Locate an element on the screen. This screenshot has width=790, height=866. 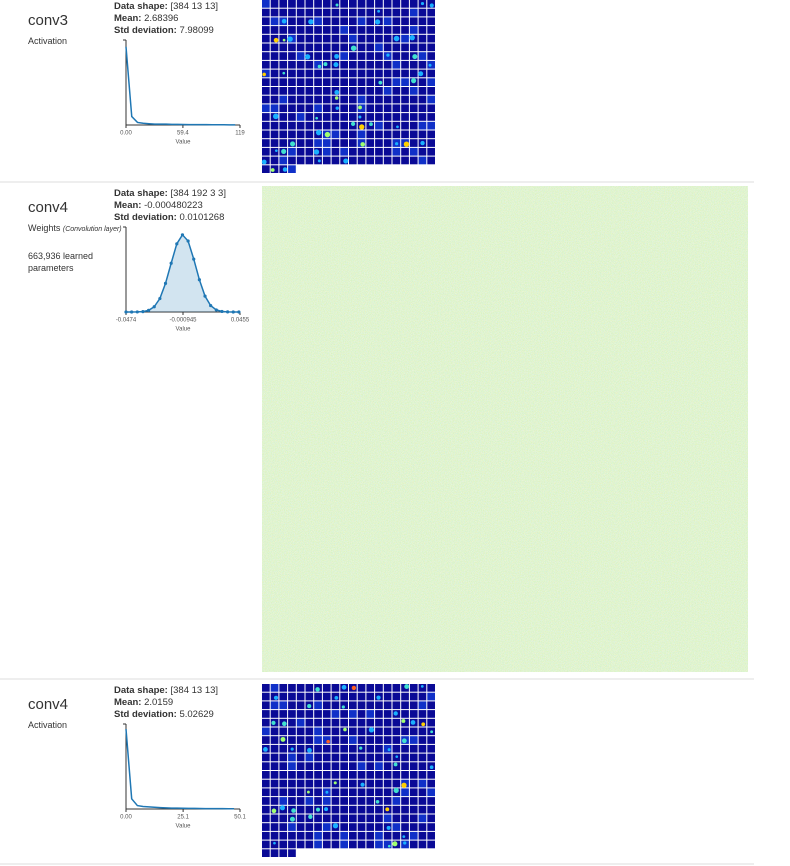
hist-line is located at coordinates (180, 769).